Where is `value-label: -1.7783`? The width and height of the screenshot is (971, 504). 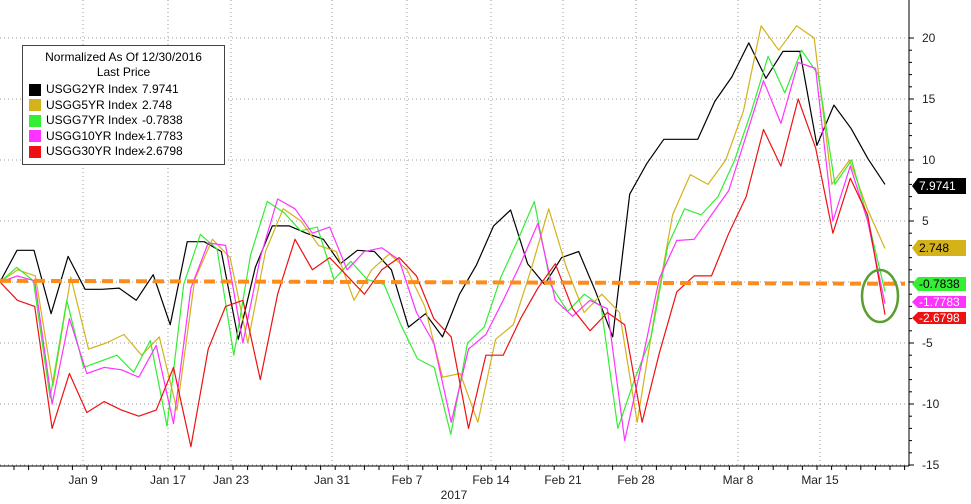 value-label: -1.7783 is located at coordinates (939, 302).